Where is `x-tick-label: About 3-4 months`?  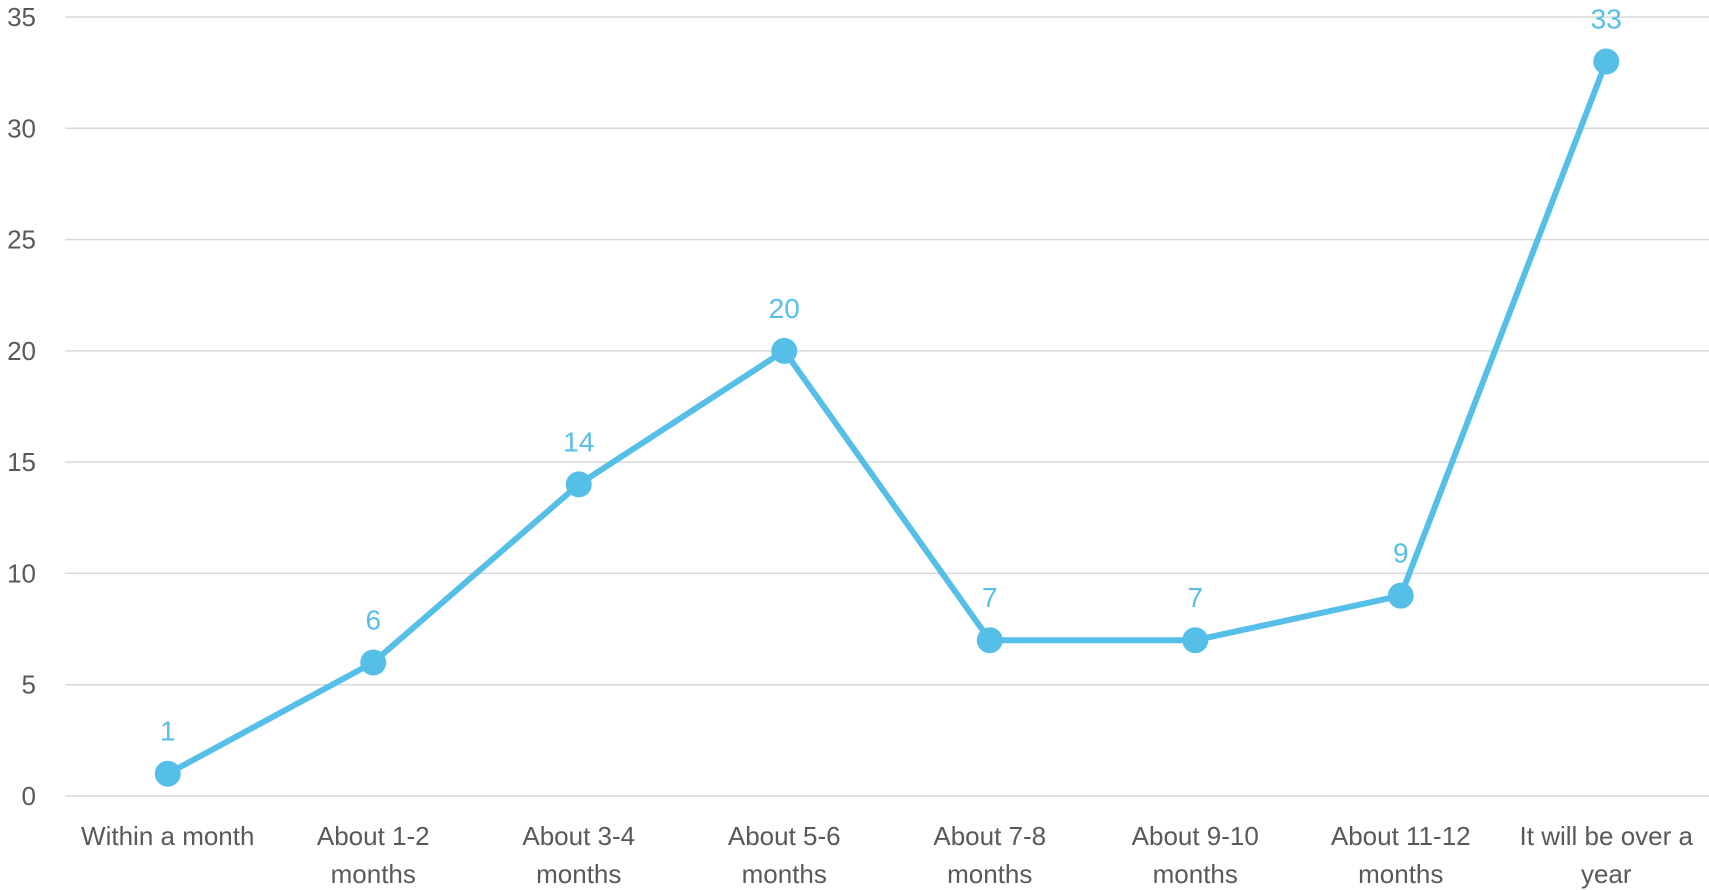
x-tick-label: About 3-4 months is located at coordinates (578, 855).